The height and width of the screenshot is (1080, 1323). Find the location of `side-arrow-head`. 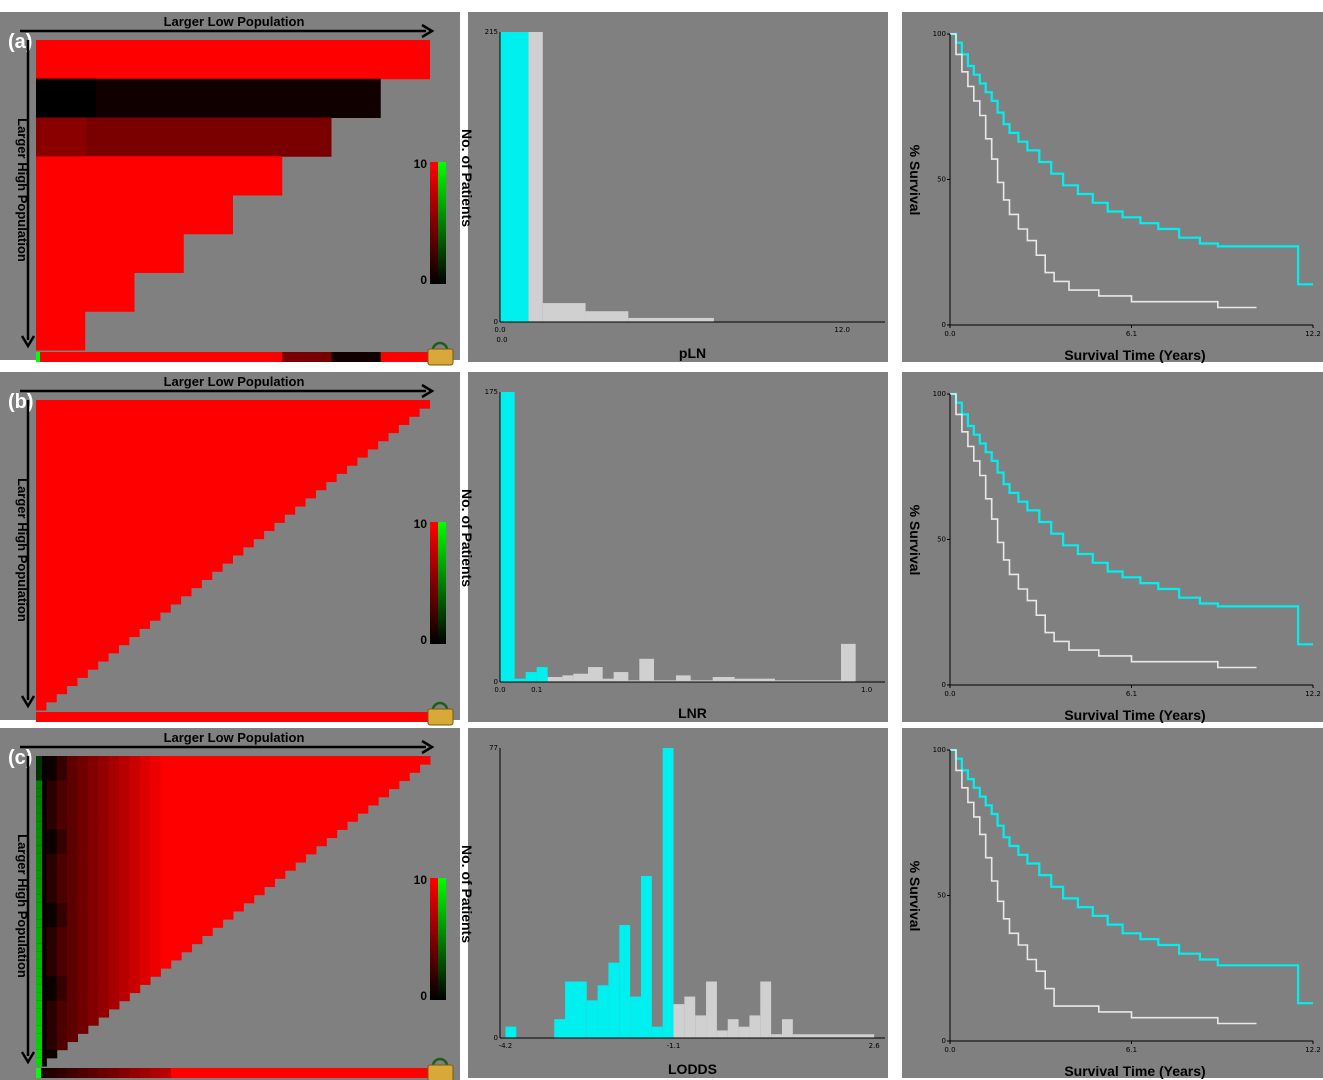

side-arrow-head is located at coordinates (28, 702).